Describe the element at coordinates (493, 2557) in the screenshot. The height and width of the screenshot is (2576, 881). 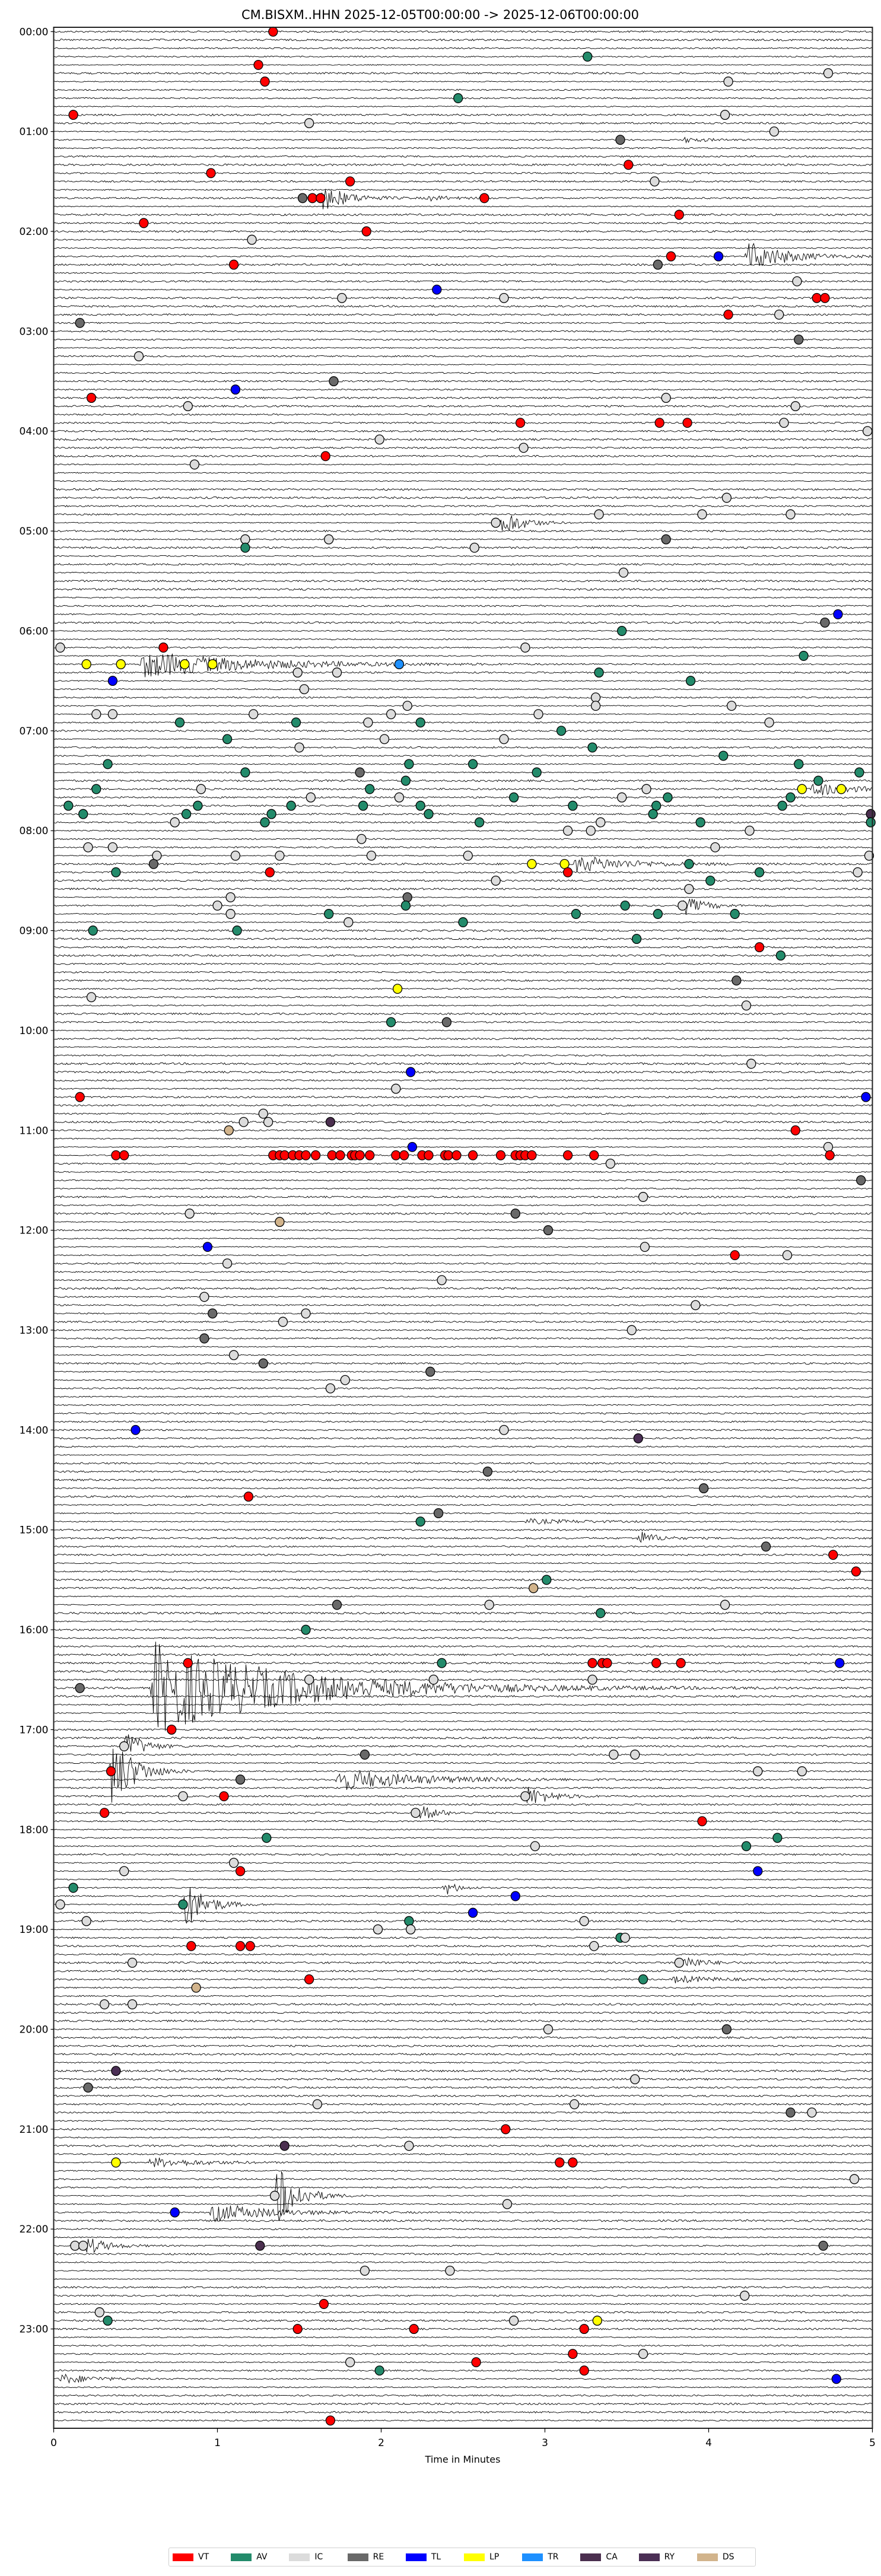
I see `legend-item-lp: LP` at that location.